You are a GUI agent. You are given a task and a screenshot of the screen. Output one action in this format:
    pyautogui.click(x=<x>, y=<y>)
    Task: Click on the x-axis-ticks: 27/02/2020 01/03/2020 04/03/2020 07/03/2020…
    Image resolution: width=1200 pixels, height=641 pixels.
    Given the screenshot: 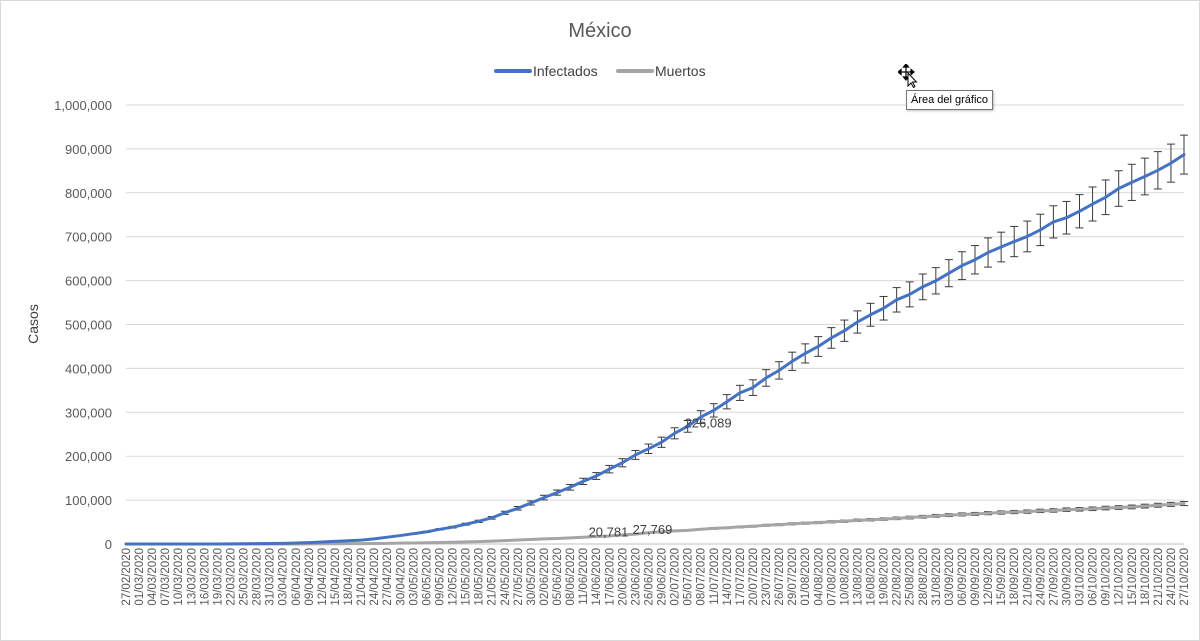 What is the action you would take?
    pyautogui.click(x=656, y=577)
    